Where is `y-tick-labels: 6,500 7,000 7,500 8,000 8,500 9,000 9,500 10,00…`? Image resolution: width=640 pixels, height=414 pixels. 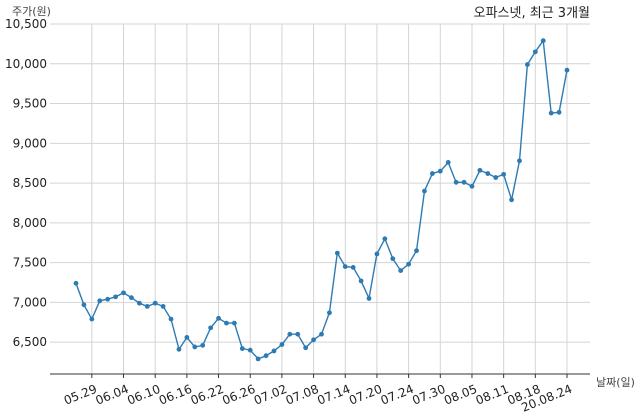 y-tick-labels: 6,500 7,000 7,500 8,000 8,500 9,000 9,500 10,00… is located at coordinates (26, 183).